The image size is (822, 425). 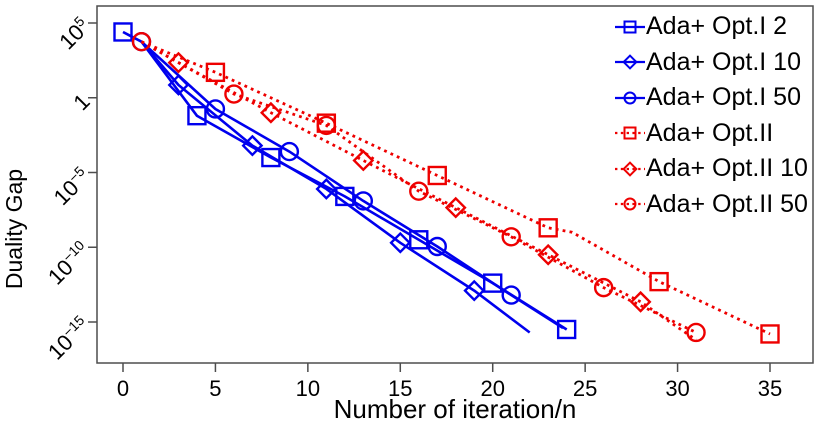 I want to click on legend-entry-label: Ada+ Opt.I 10, so click(x=723, y=61).